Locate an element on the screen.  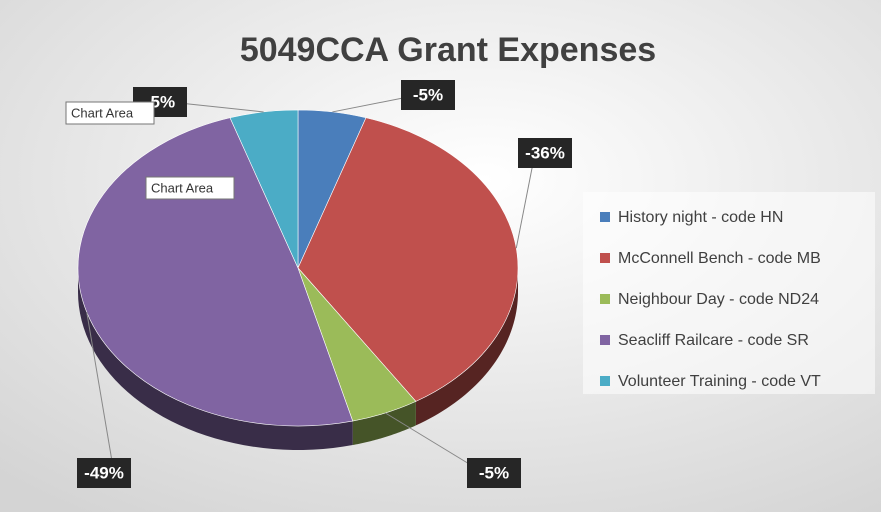
legend-box is located at coordinates (729, 293).